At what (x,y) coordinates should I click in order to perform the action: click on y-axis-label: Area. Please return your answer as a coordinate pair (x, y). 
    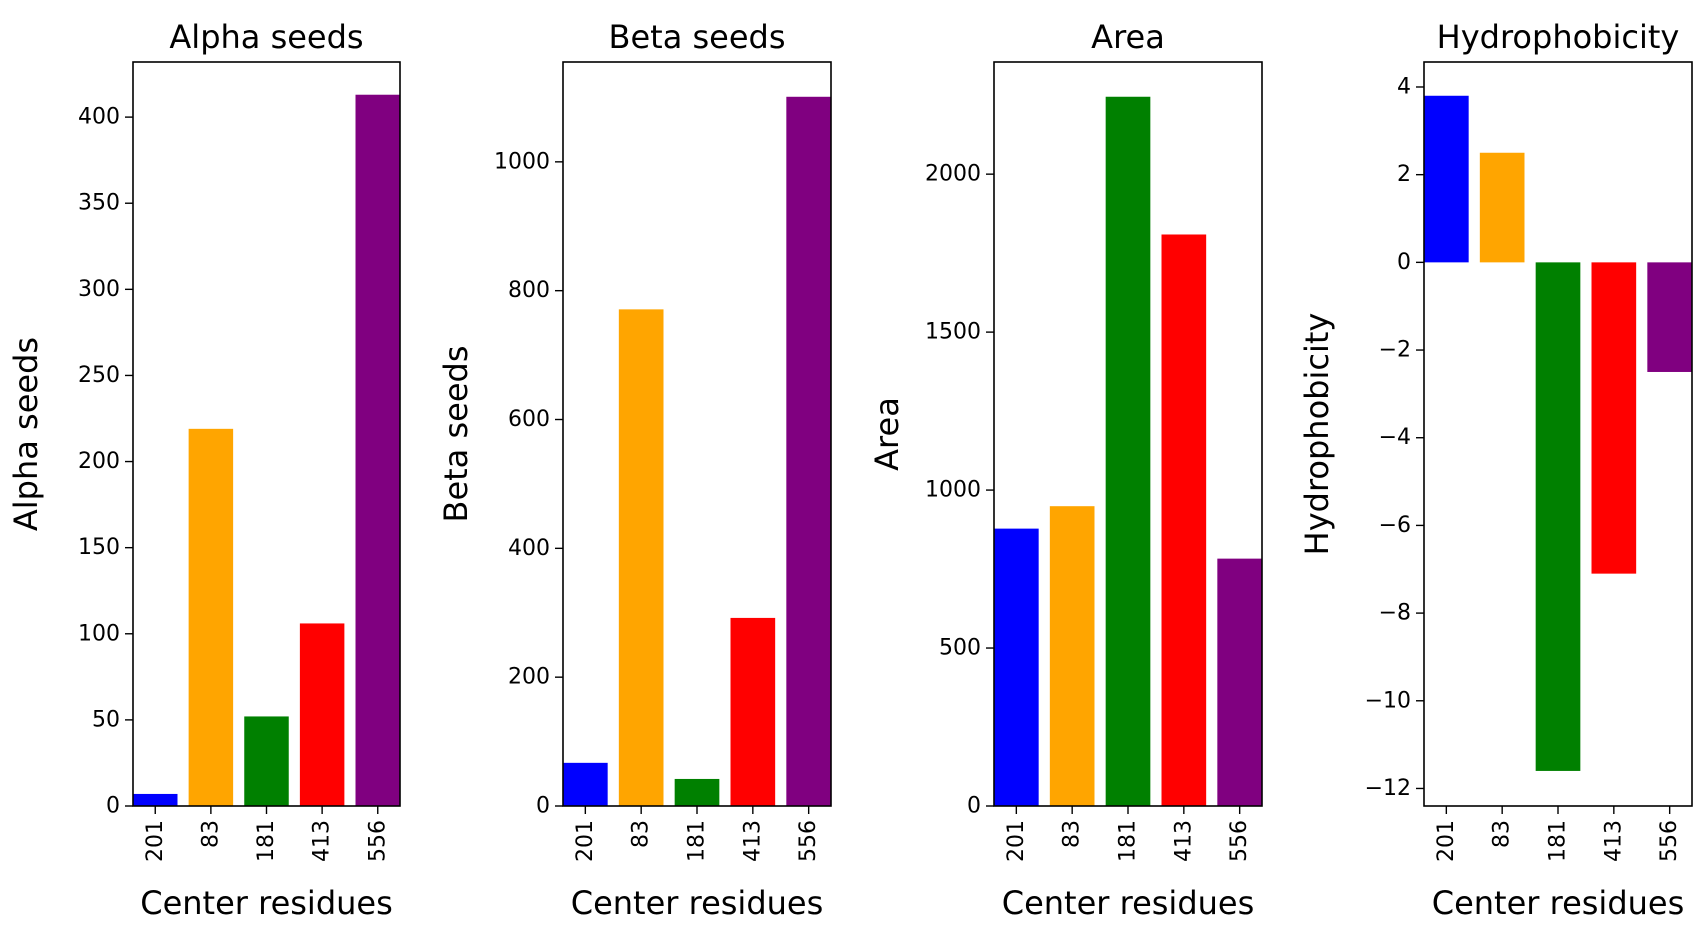
    Looking at the image, I should click on (887, 434).